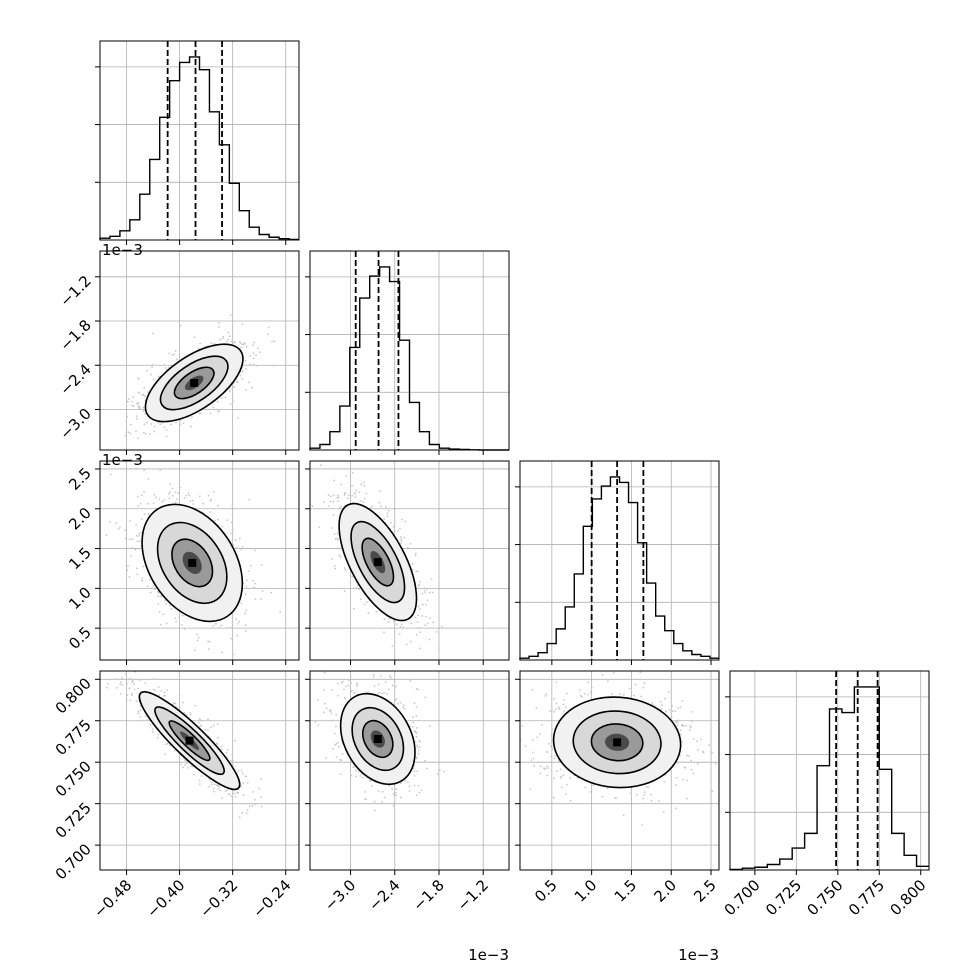 The width and height of the screenshot is (970, 970). What do you see at coordinates (189, 740) in the screenshot?
I see `density-peak` at bounding box center [189, 740].